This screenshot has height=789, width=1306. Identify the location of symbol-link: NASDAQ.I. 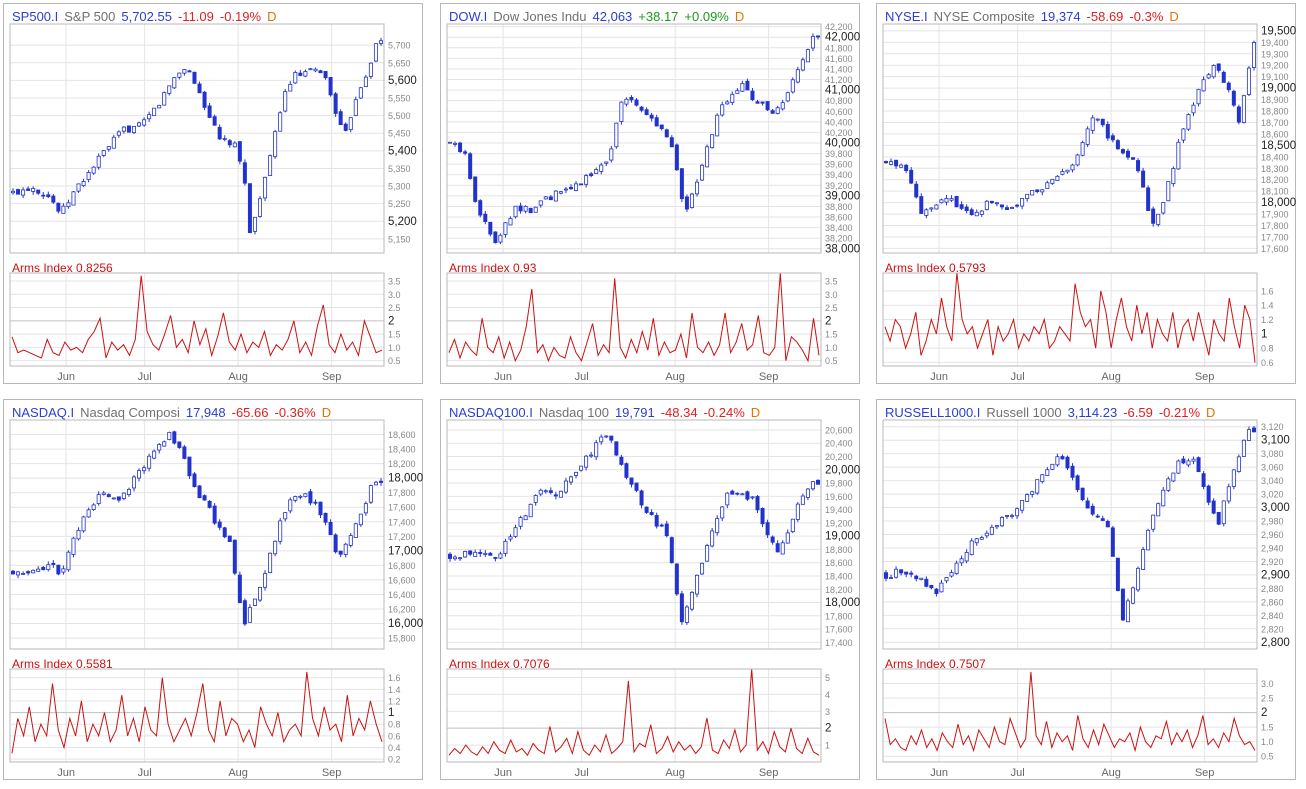
(43, 412).